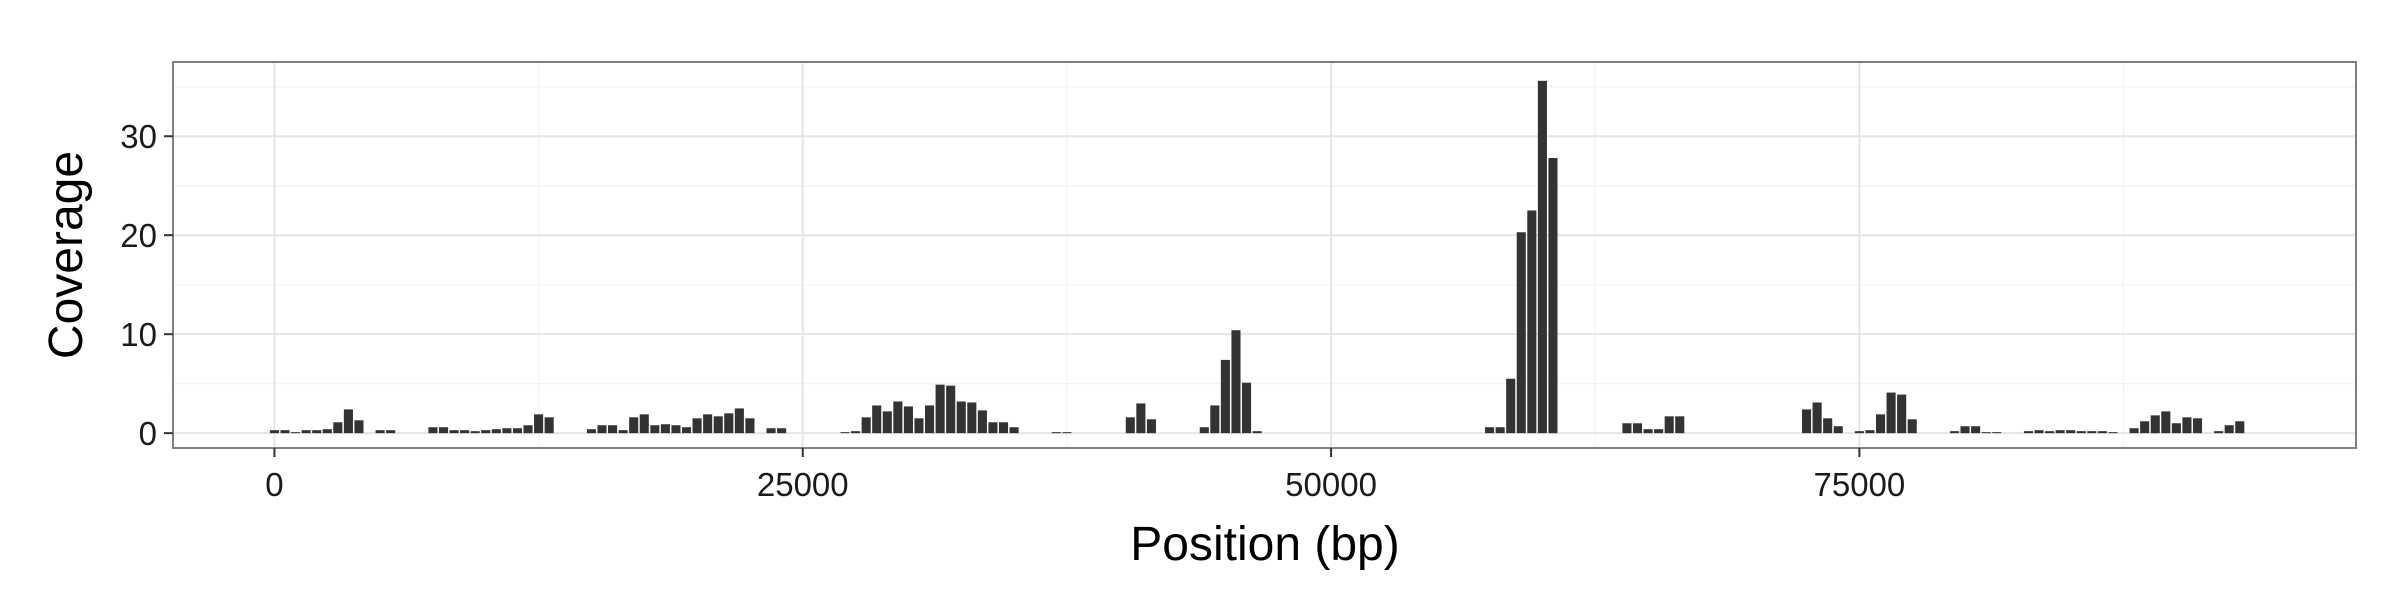  Describe the element at coordinates (138, 136) in the screenshot. I see `y-tick-label: 30` at that location.